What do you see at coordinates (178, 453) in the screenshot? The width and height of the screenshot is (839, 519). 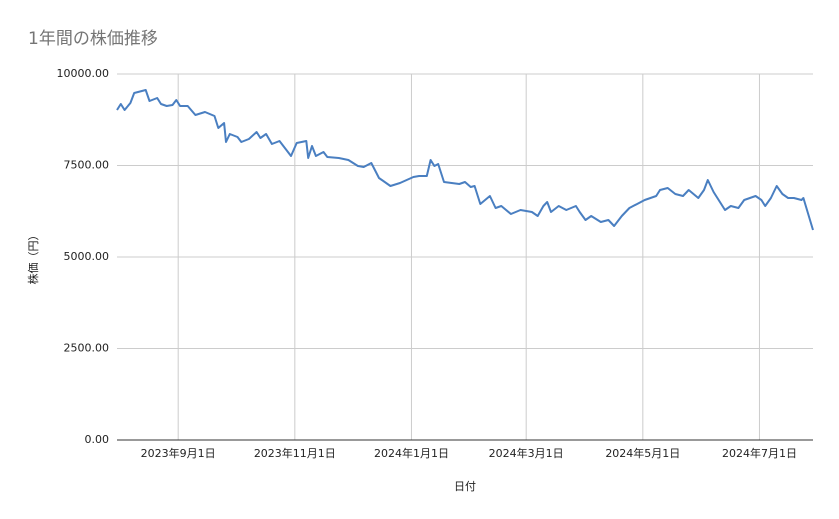 I see `x-tick-label: 2023年9月1日` at bounding box center [178, 453].